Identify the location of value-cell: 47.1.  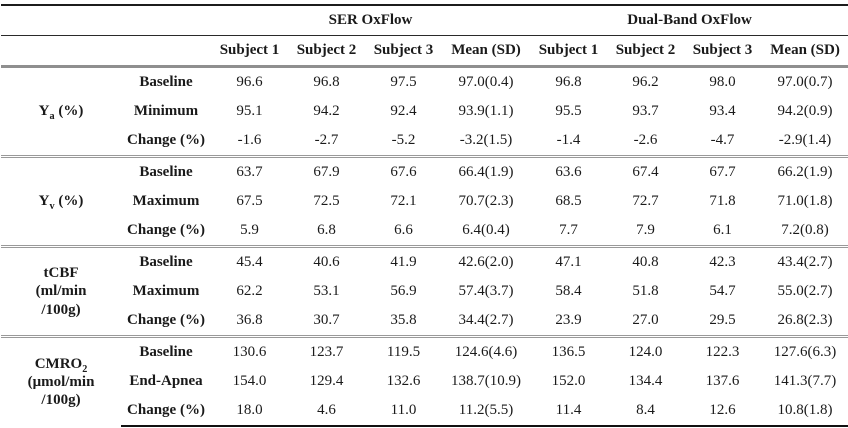
(569, 261).